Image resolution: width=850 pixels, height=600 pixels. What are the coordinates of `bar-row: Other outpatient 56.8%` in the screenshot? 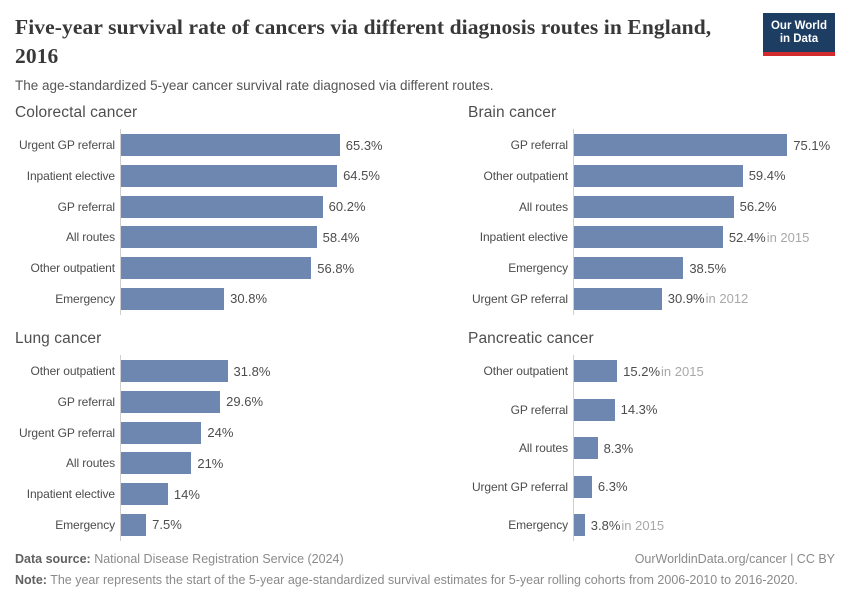 It's located at (235, 268).